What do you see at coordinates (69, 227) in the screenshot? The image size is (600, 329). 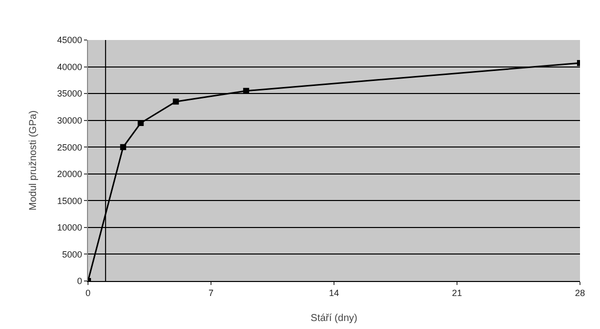 I see `y-tick-label: 10000` at bounding box center [69, 227].